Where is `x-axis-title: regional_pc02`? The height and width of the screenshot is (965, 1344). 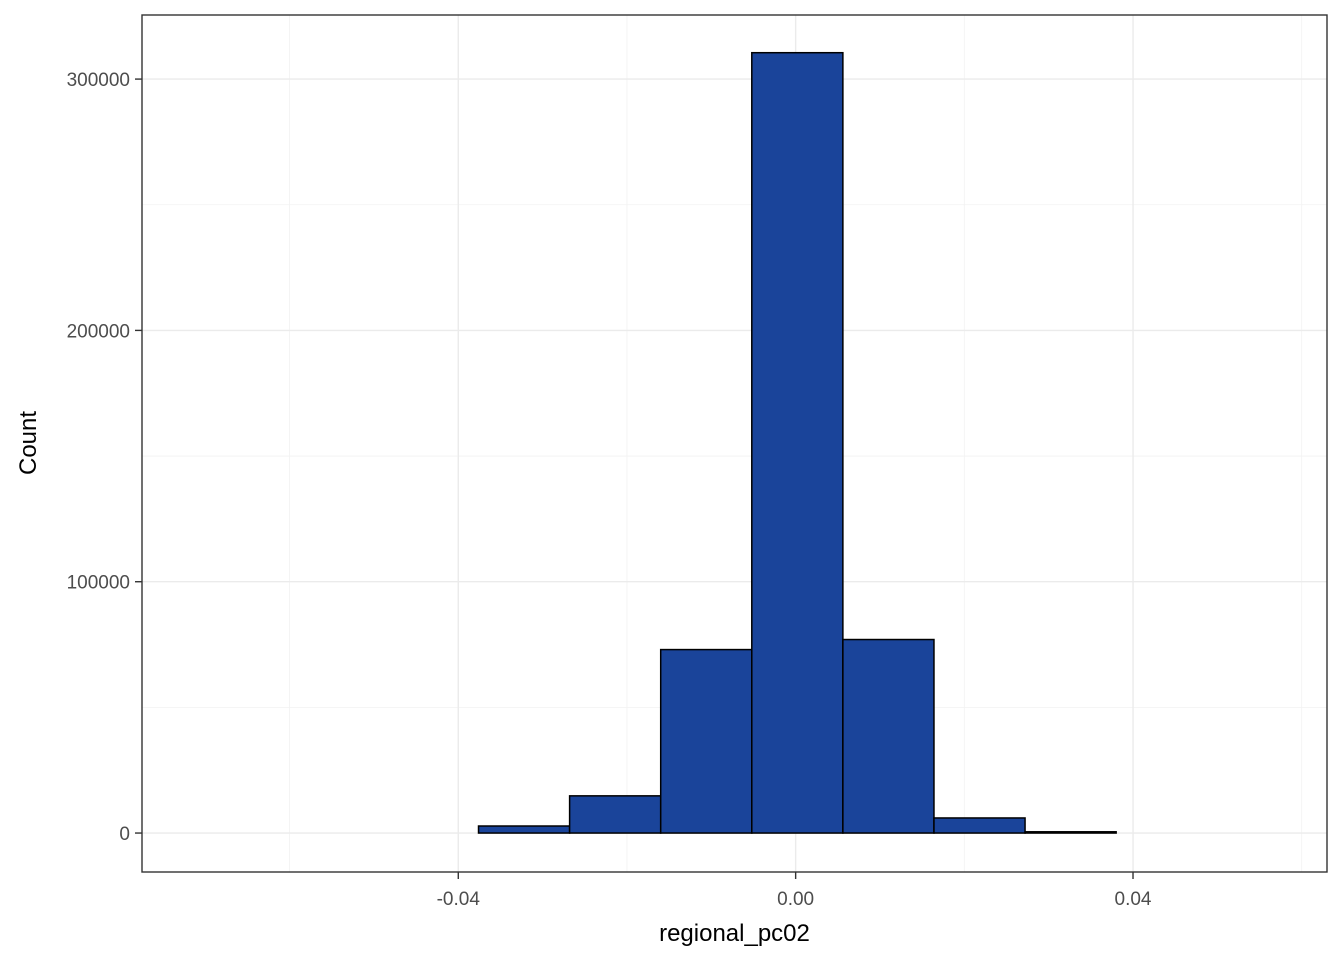
x-axis-title: regional_pc02 is located at coordinates (734, 933).